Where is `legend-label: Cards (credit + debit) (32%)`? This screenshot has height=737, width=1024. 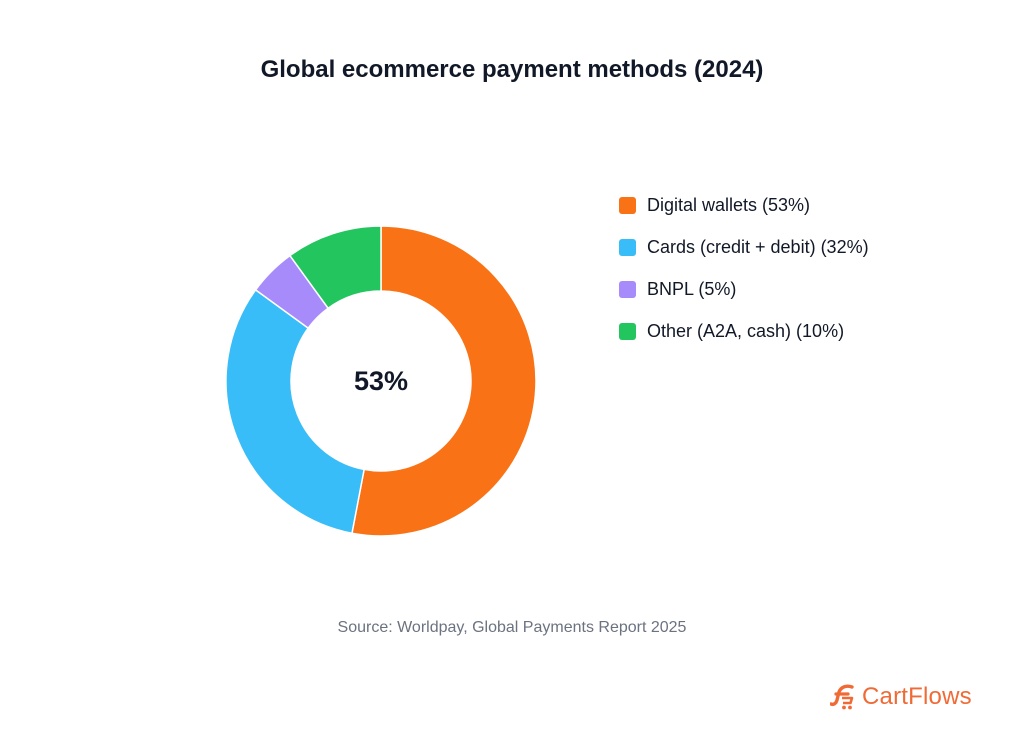 legend-label: Cards (credit + debit) (32%) is located at coordinates (758, 246).